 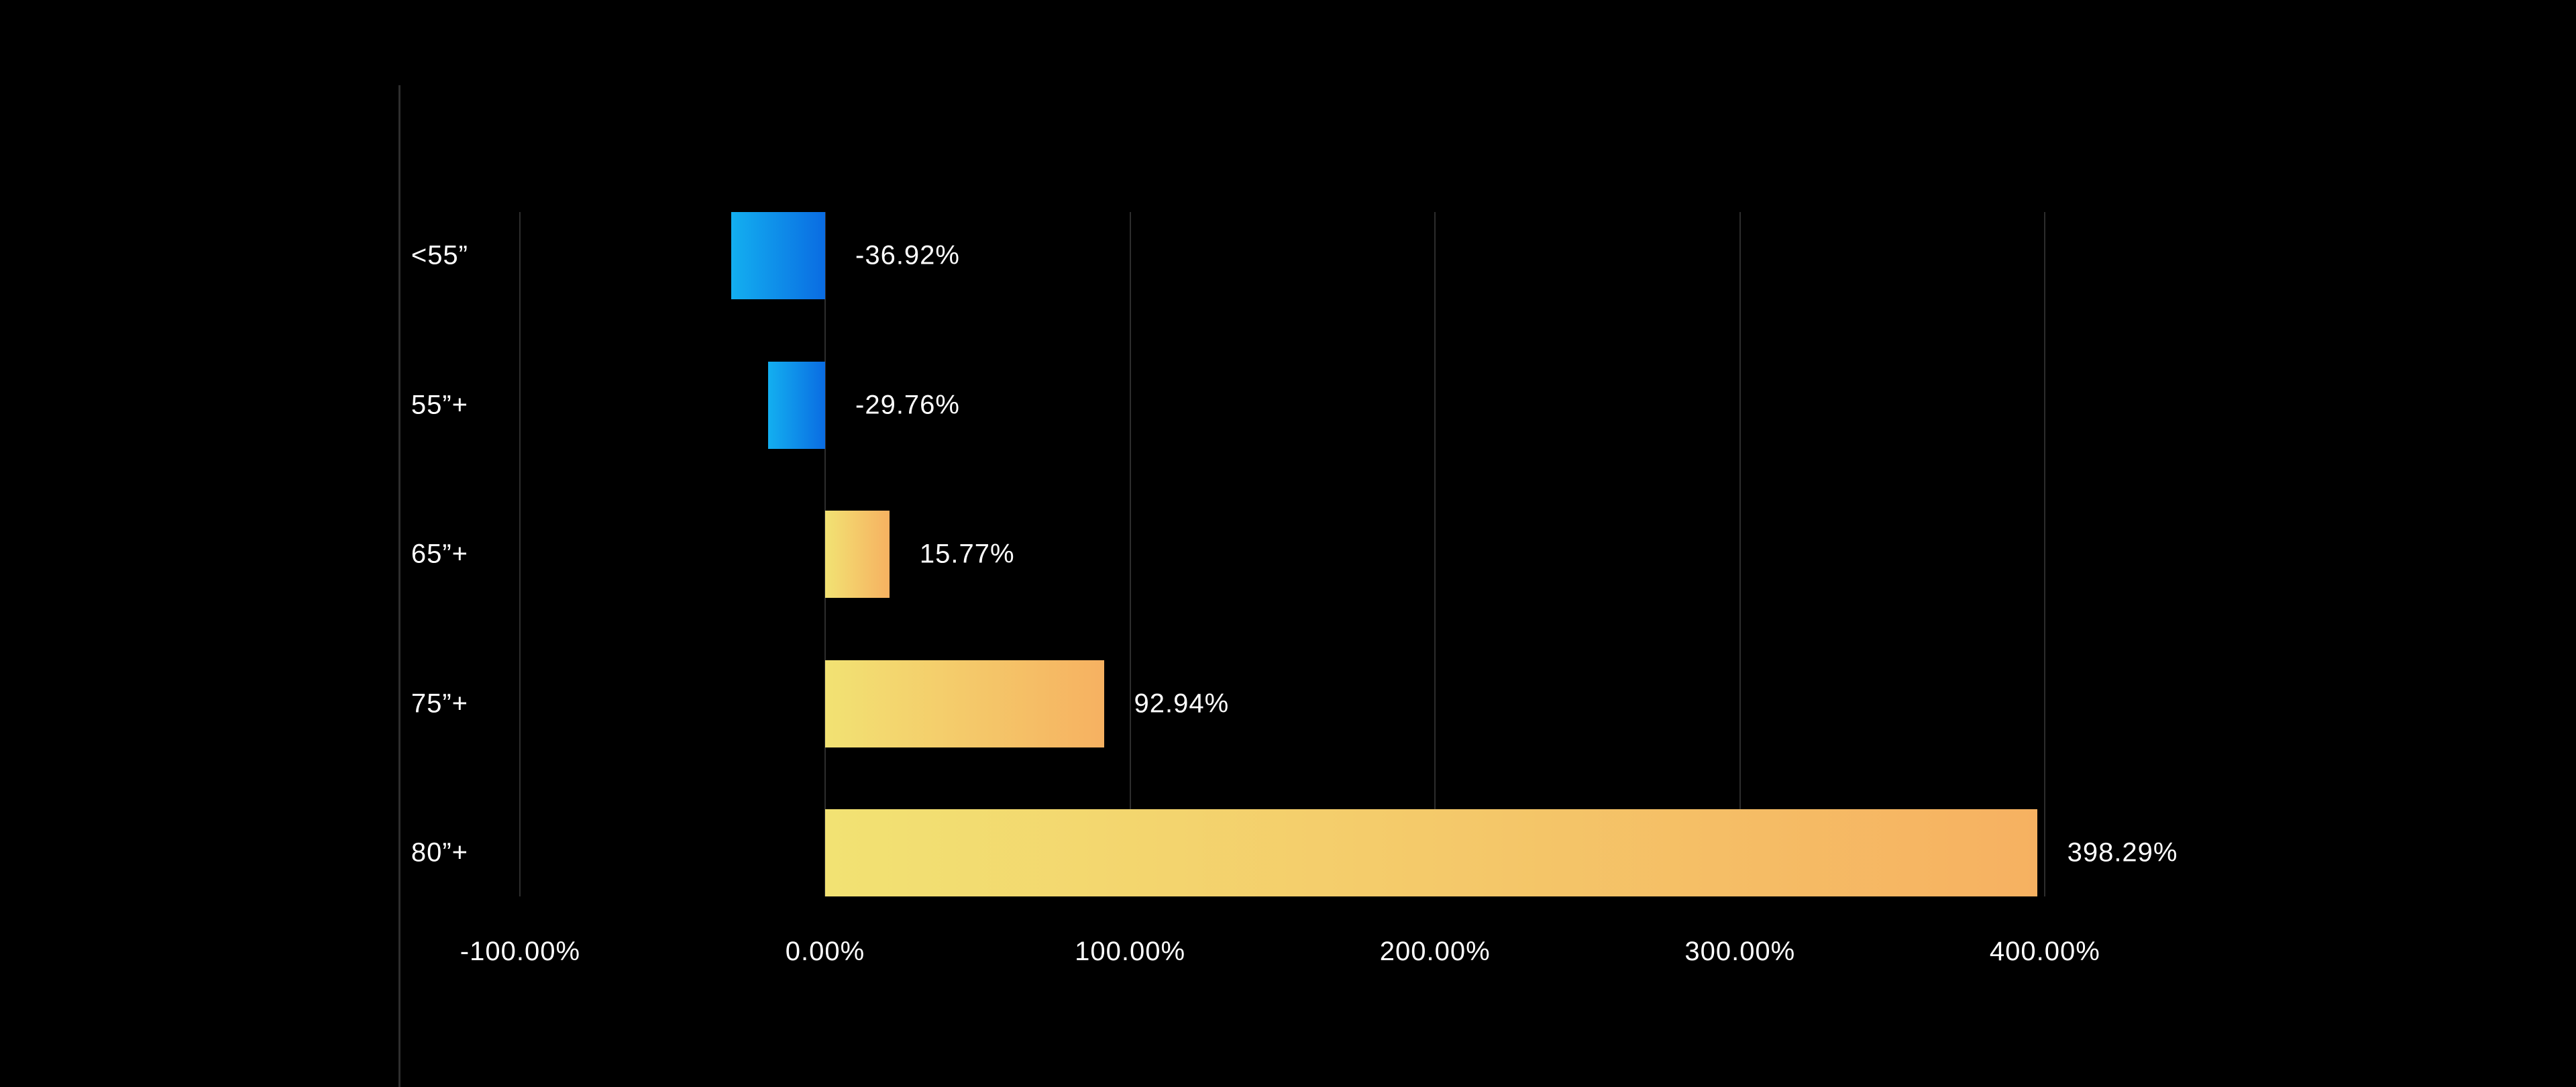 What do you see at coordinates (439, 554) in the screenshot?
I see `category-label: 65”+` at bounding box center [439, 554].